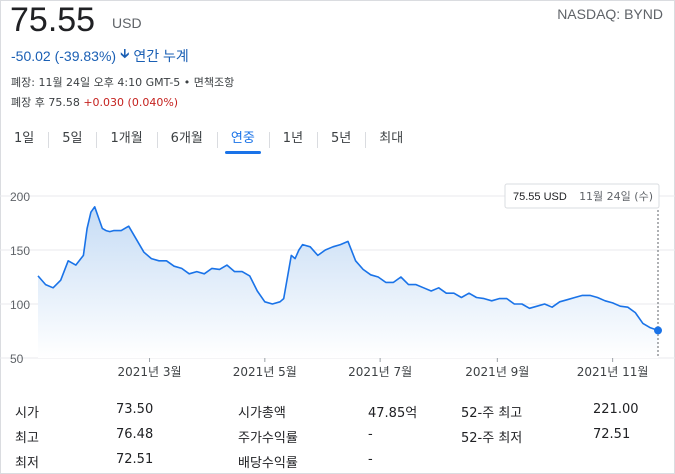 This screenshot has width=675, height=474. What do you see at coordinates (292, 141) in the screenshot?
I see `tab-1y: 1년` at bounding box center [292, 141].